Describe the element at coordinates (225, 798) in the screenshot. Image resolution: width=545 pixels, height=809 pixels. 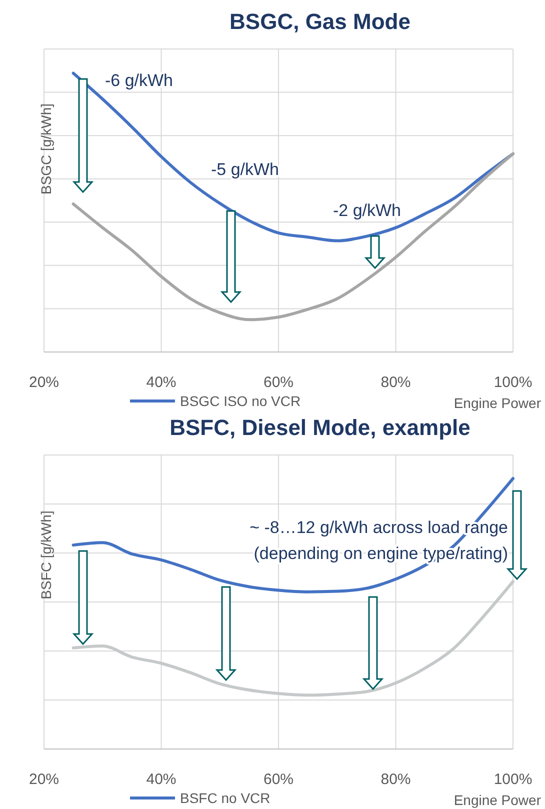
I see `legend-label: BSFC no VCR` at that location.